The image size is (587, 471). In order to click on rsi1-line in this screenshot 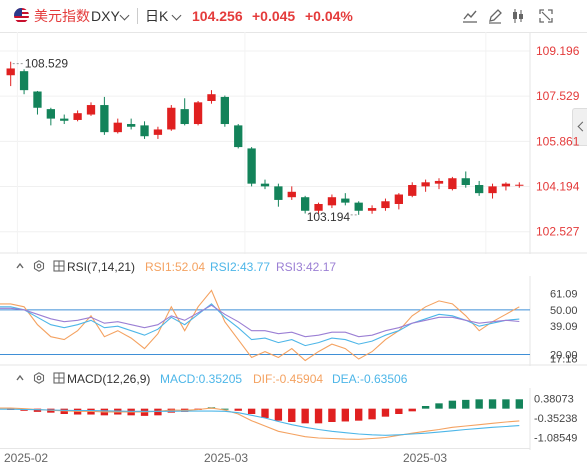, I will do `click(260, 325)`.